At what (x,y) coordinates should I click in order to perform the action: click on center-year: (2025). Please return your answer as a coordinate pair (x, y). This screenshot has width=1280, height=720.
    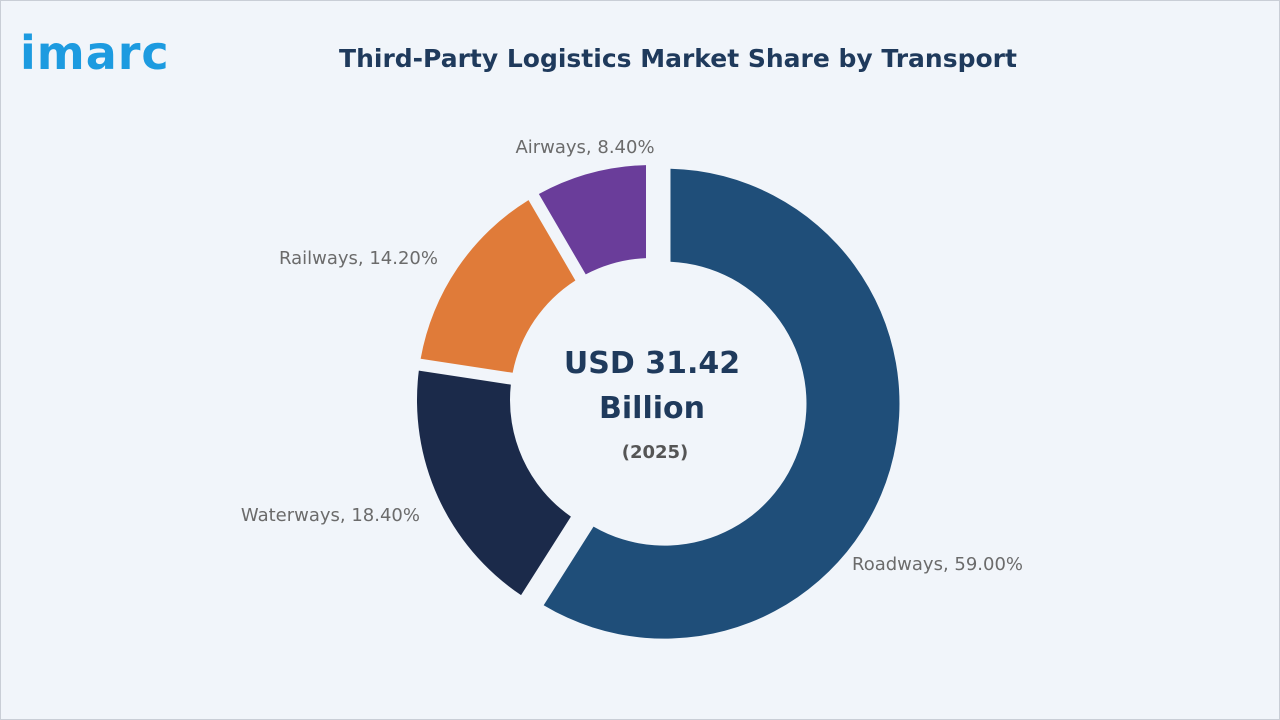
    Looking at the image, I should click on (655, 452).